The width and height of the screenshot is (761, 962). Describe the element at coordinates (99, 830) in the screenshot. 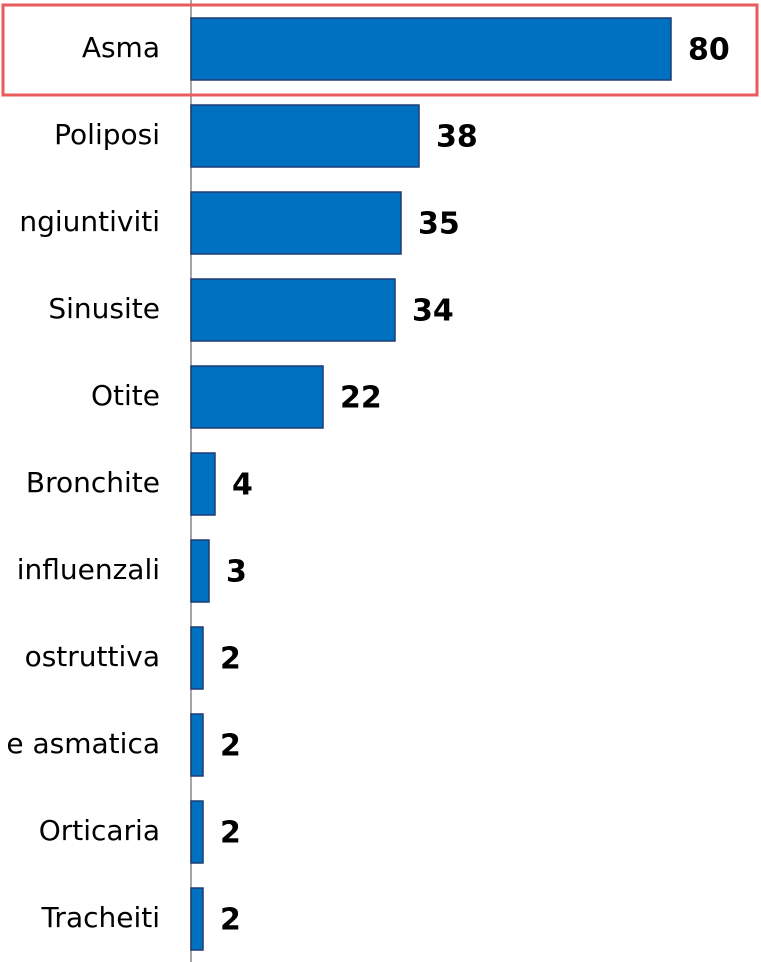

I see `category-label: Orticaria` at that location.